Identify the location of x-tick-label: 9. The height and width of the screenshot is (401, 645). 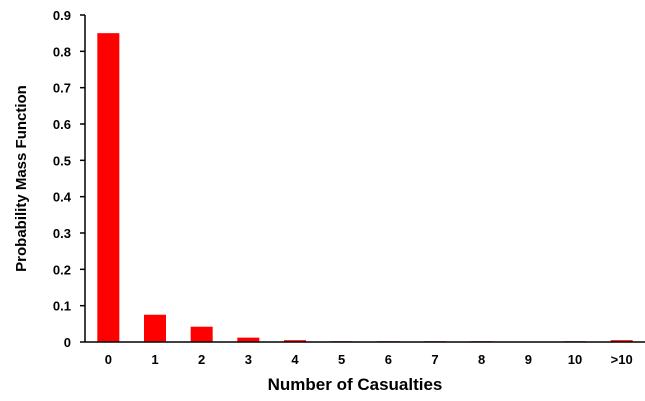
(528, 359).